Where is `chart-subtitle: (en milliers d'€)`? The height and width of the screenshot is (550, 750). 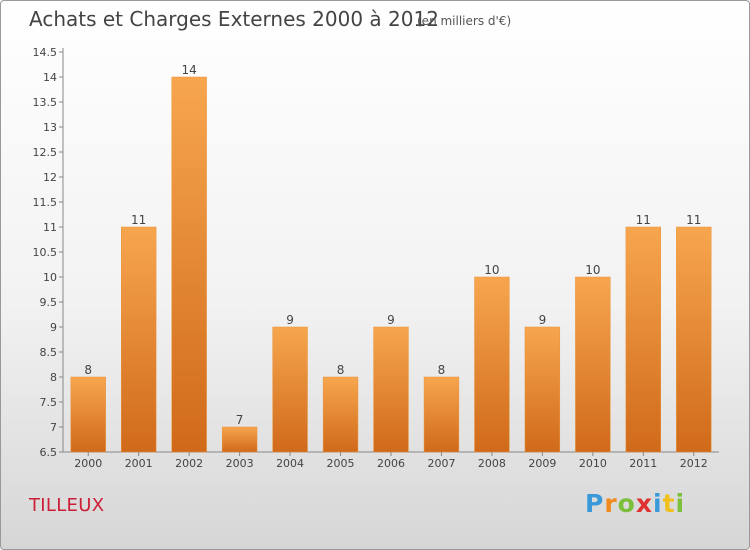 chart-subtitle: (en milliers d'€) is located at coordinates (464, 21).